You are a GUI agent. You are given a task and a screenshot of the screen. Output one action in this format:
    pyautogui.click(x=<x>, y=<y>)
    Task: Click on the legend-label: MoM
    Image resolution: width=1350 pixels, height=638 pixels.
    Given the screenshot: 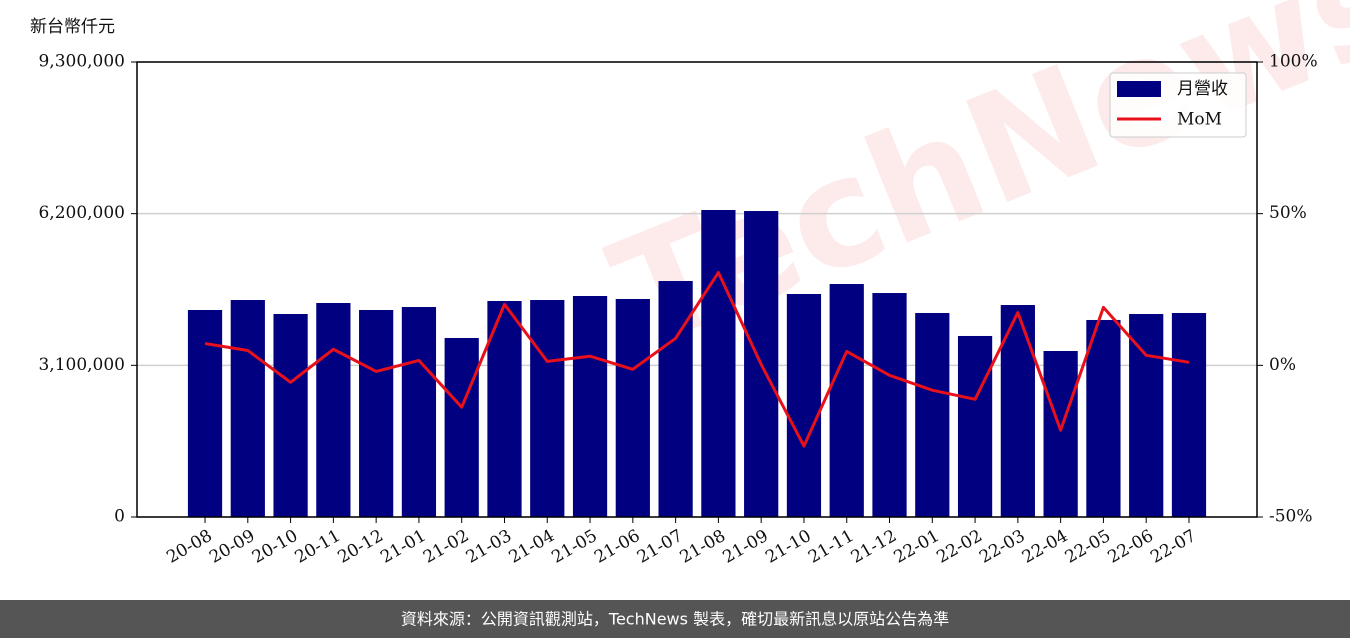 What is the action you would take?
    pyautogui.click(x=1199, y=120)
    